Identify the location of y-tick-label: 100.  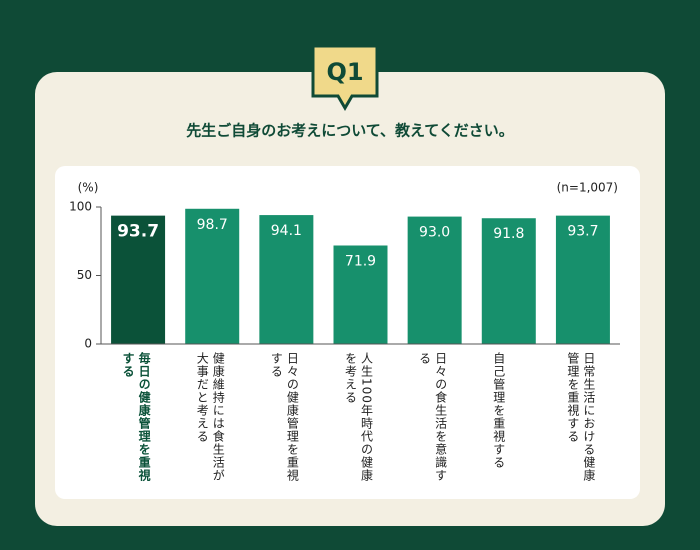
(80, 207).